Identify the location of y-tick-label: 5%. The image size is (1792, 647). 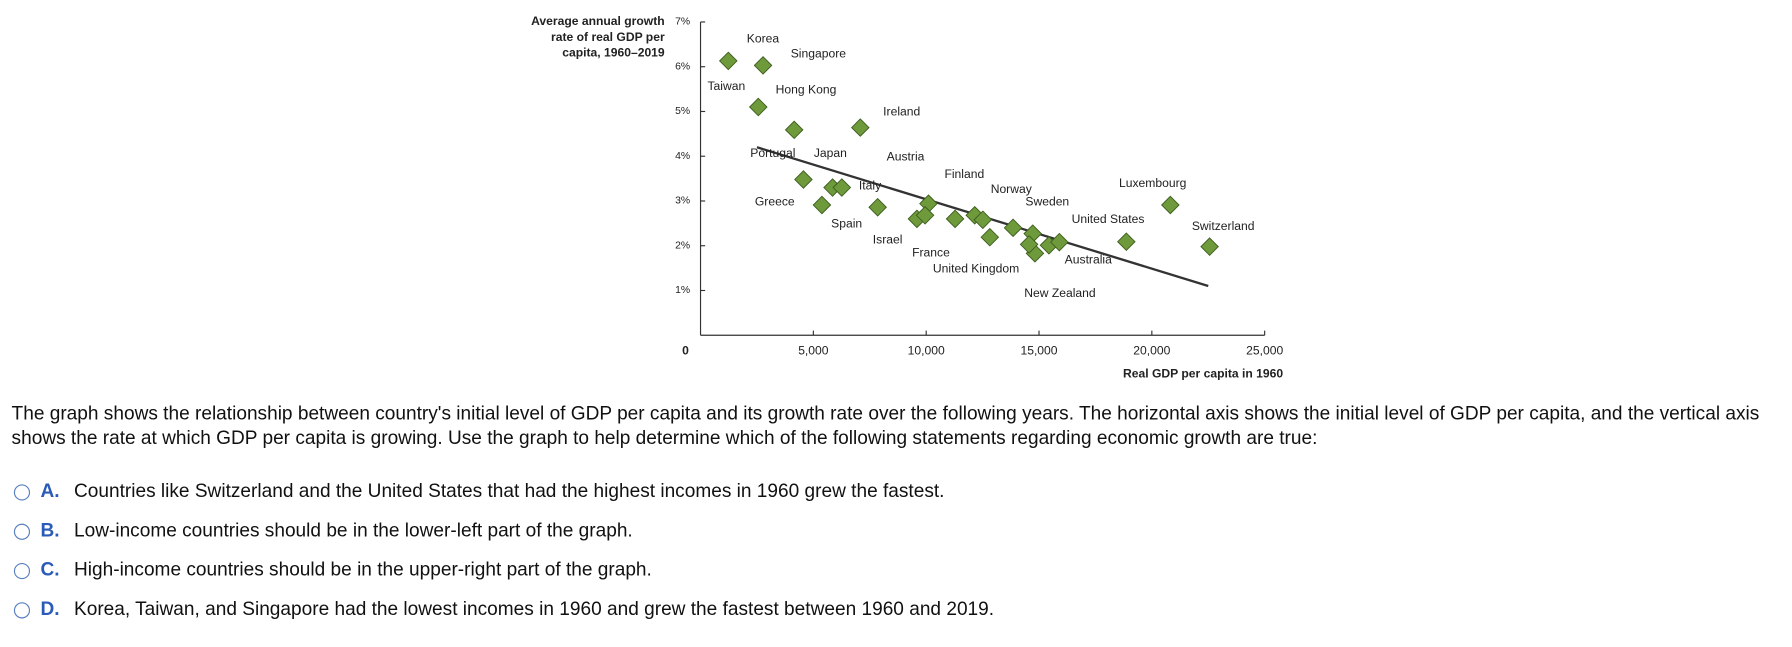
(682, 111).